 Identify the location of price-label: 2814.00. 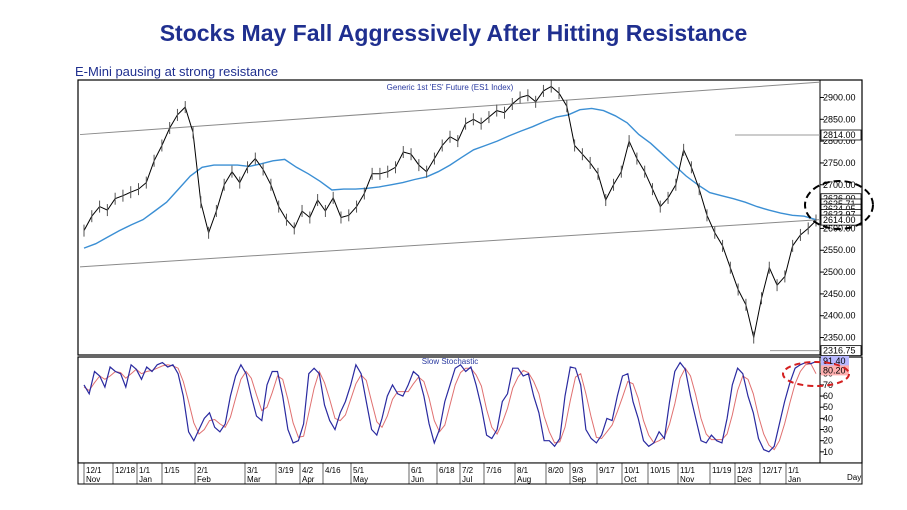
(839, 135).